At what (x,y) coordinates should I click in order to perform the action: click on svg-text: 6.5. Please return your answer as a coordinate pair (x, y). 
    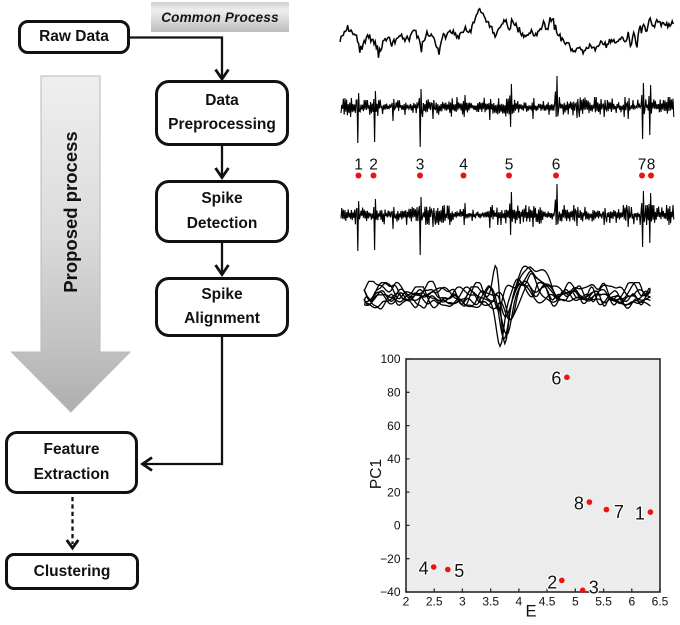
    Looking at the image, I should click on (660, 602).